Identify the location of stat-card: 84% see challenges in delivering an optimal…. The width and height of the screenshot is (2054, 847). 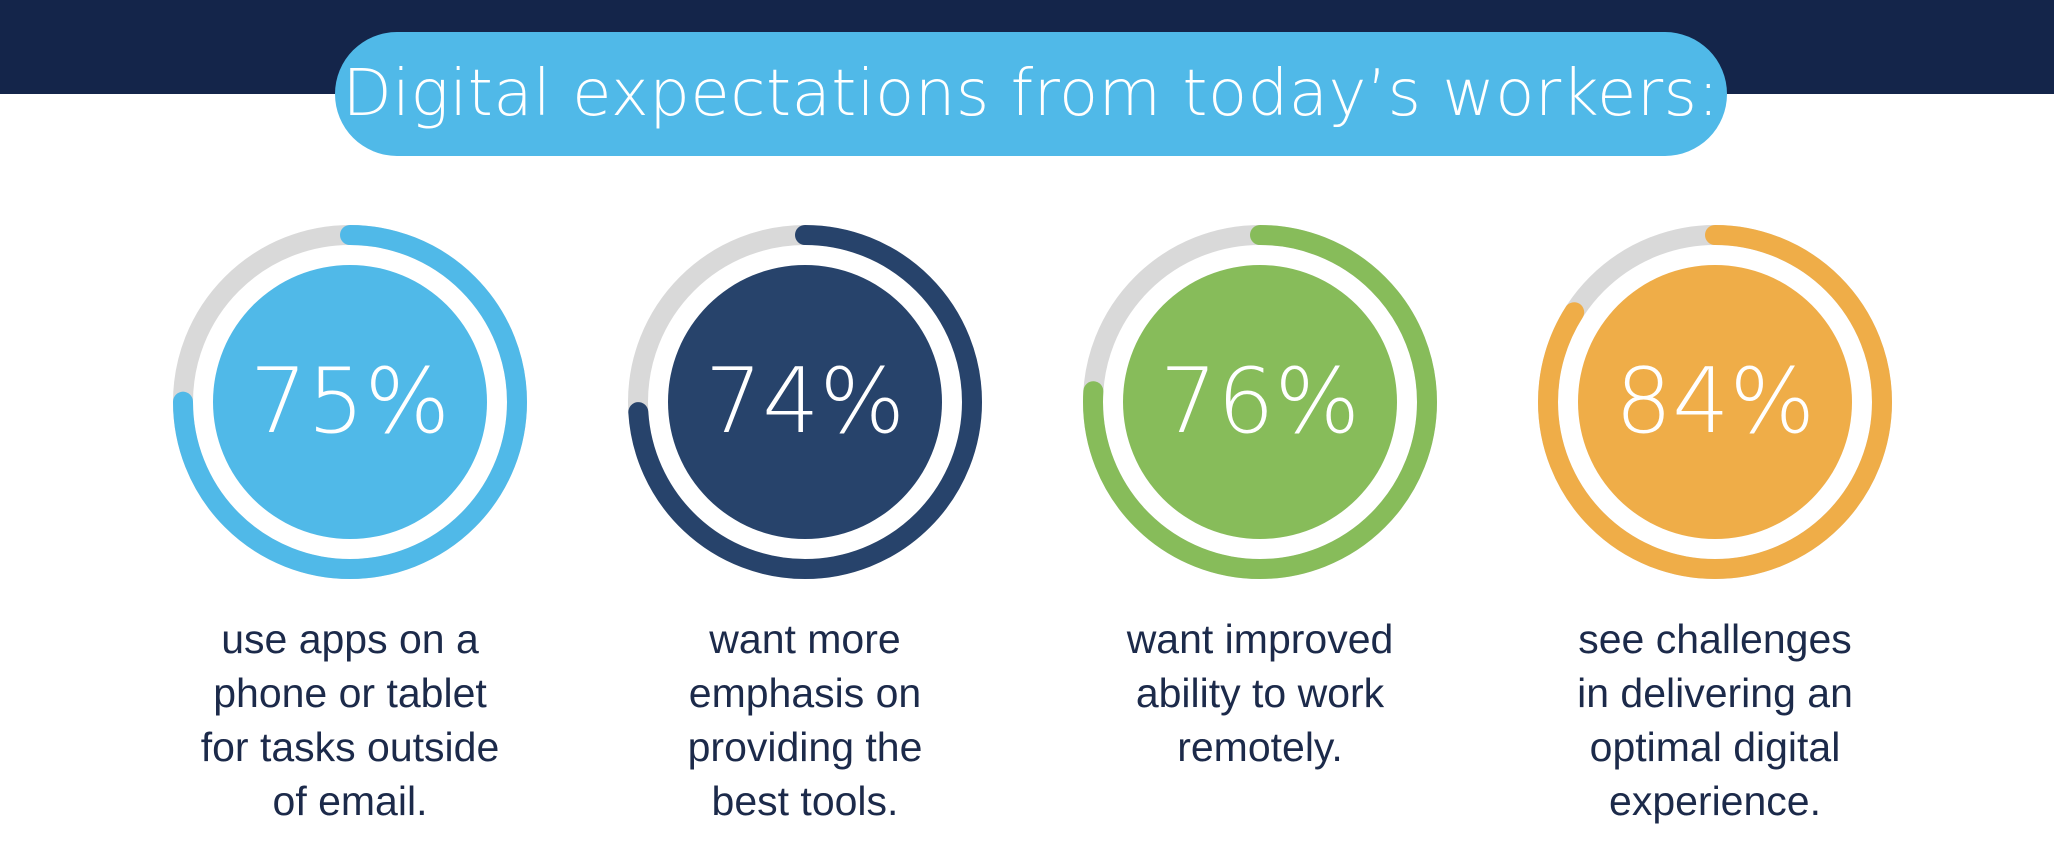
(1715, 525).